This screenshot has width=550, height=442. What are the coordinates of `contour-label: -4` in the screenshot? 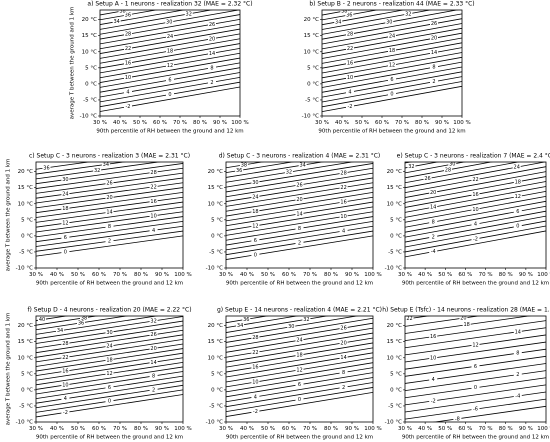 It's located at (433, 252).